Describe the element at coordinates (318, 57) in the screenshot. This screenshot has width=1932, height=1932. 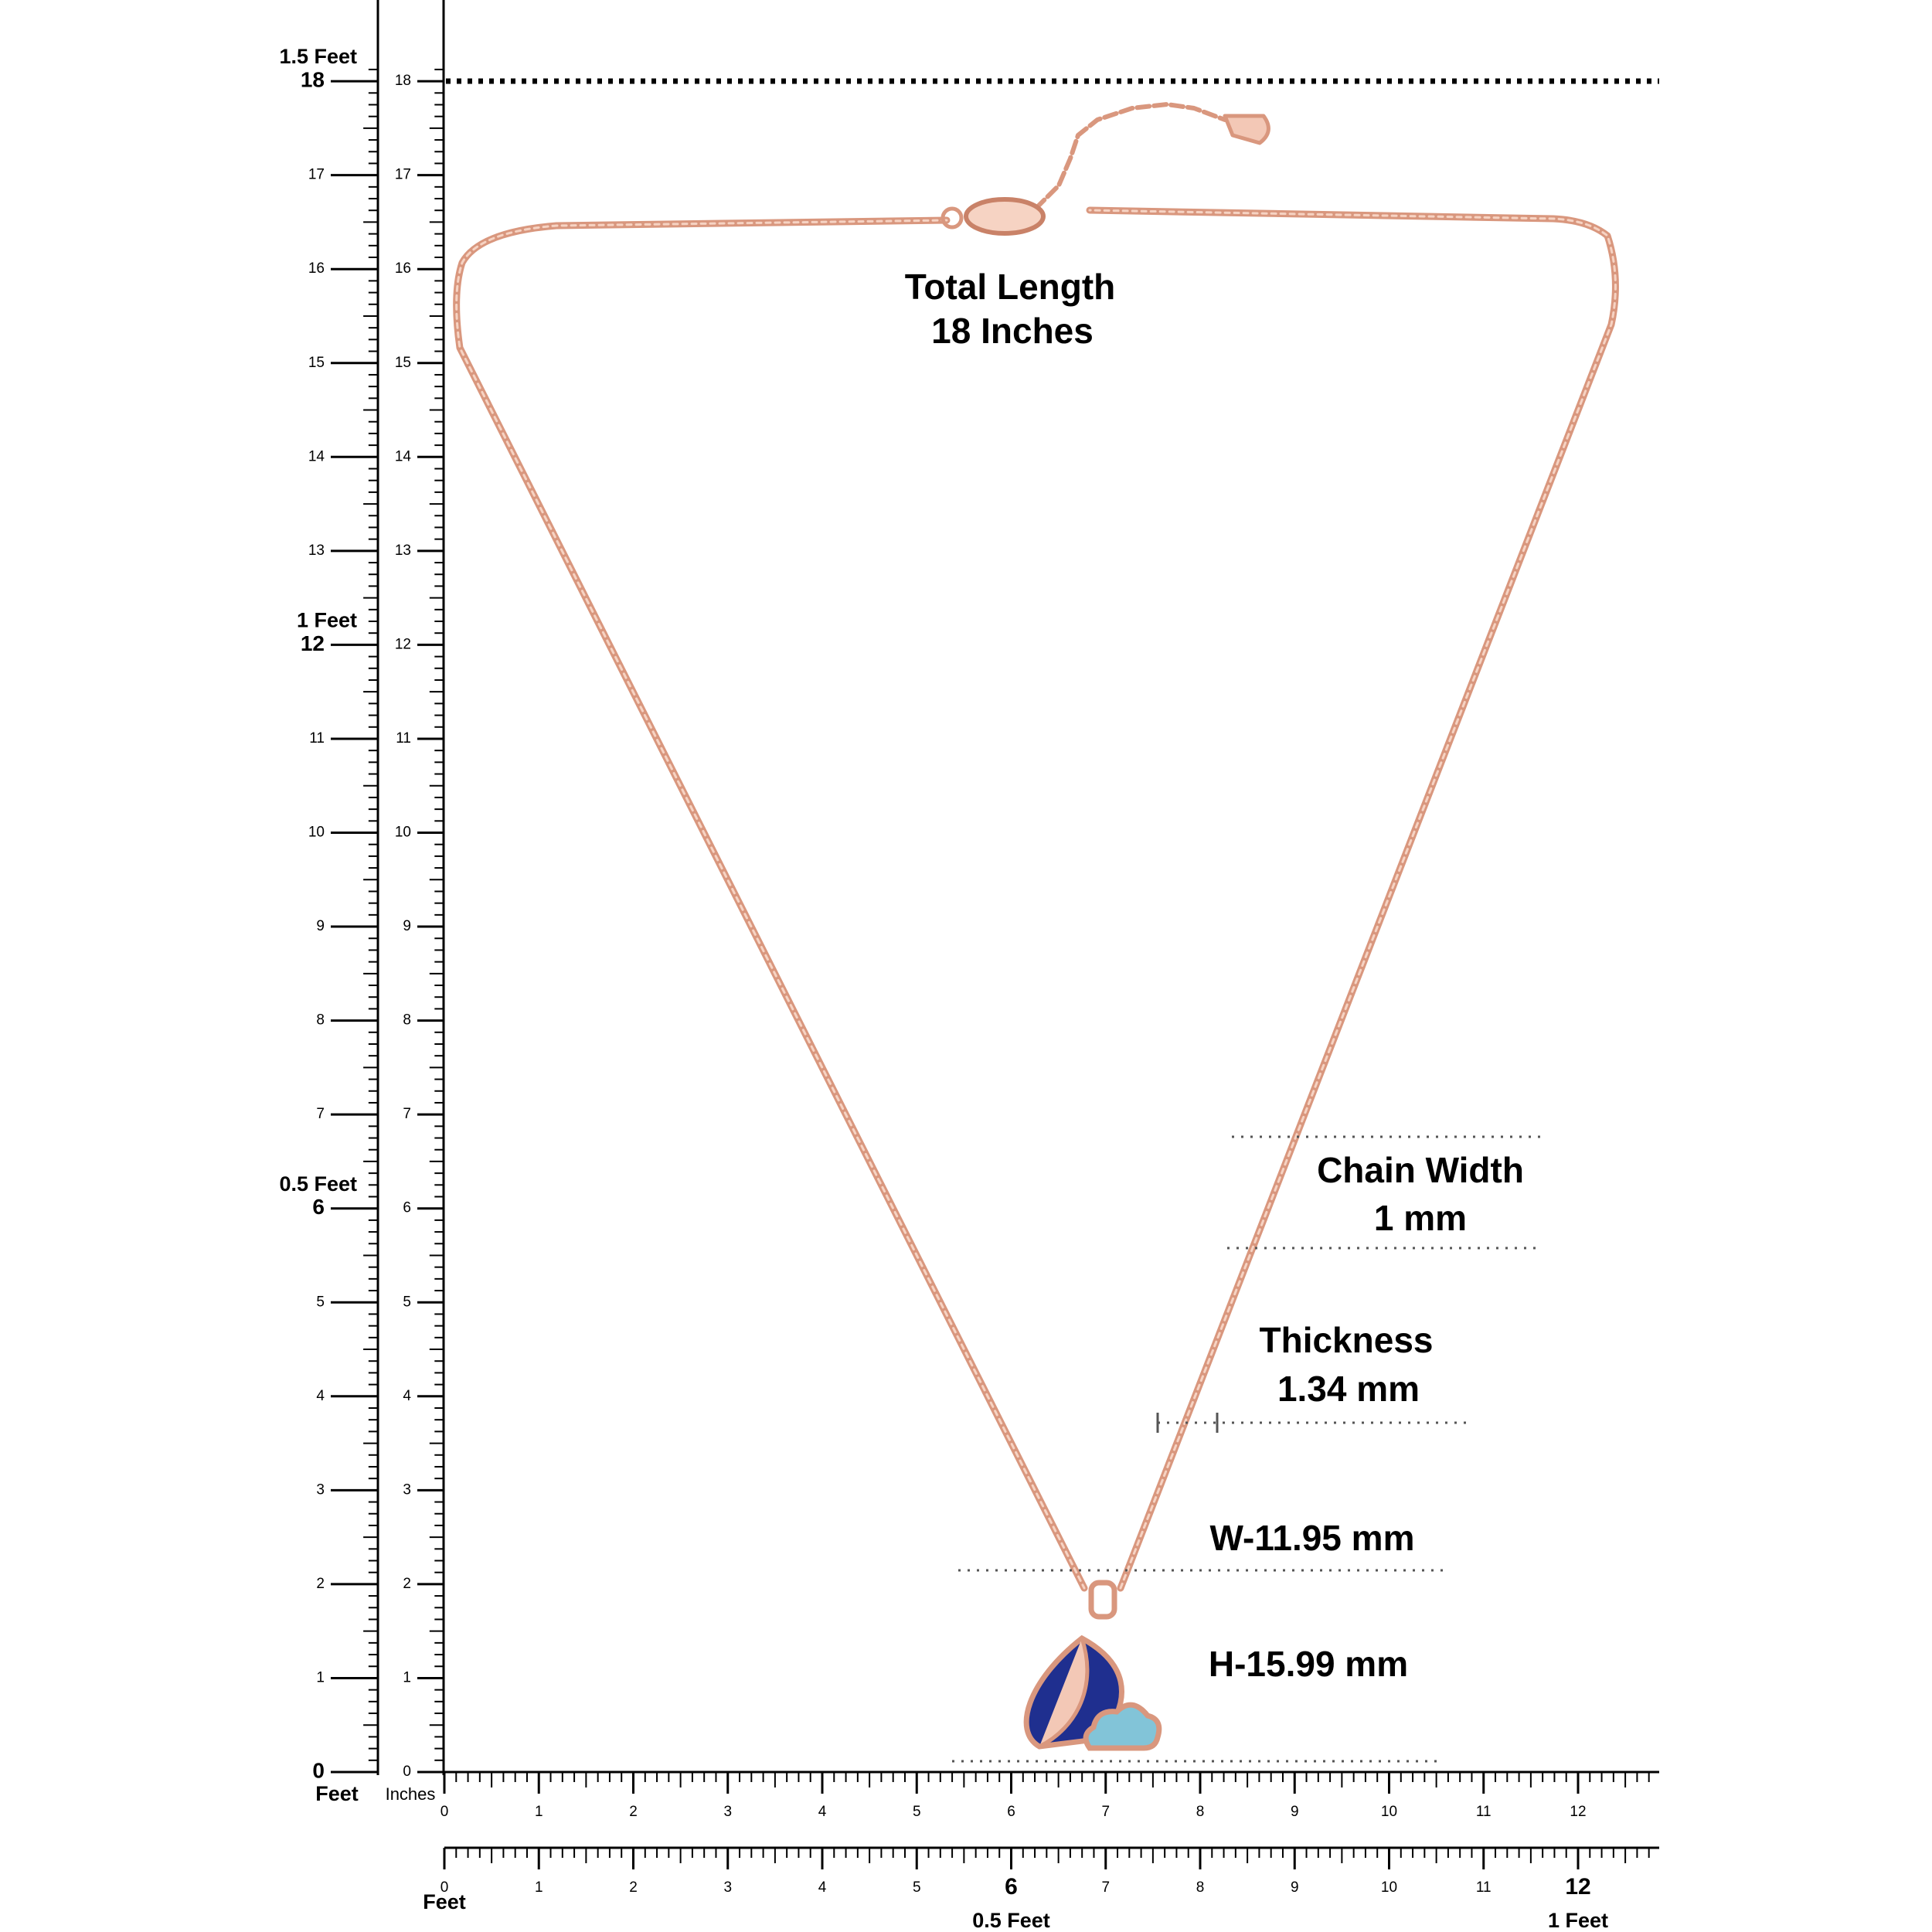
I see `feet-marker: 1.5 Feet` at that location.